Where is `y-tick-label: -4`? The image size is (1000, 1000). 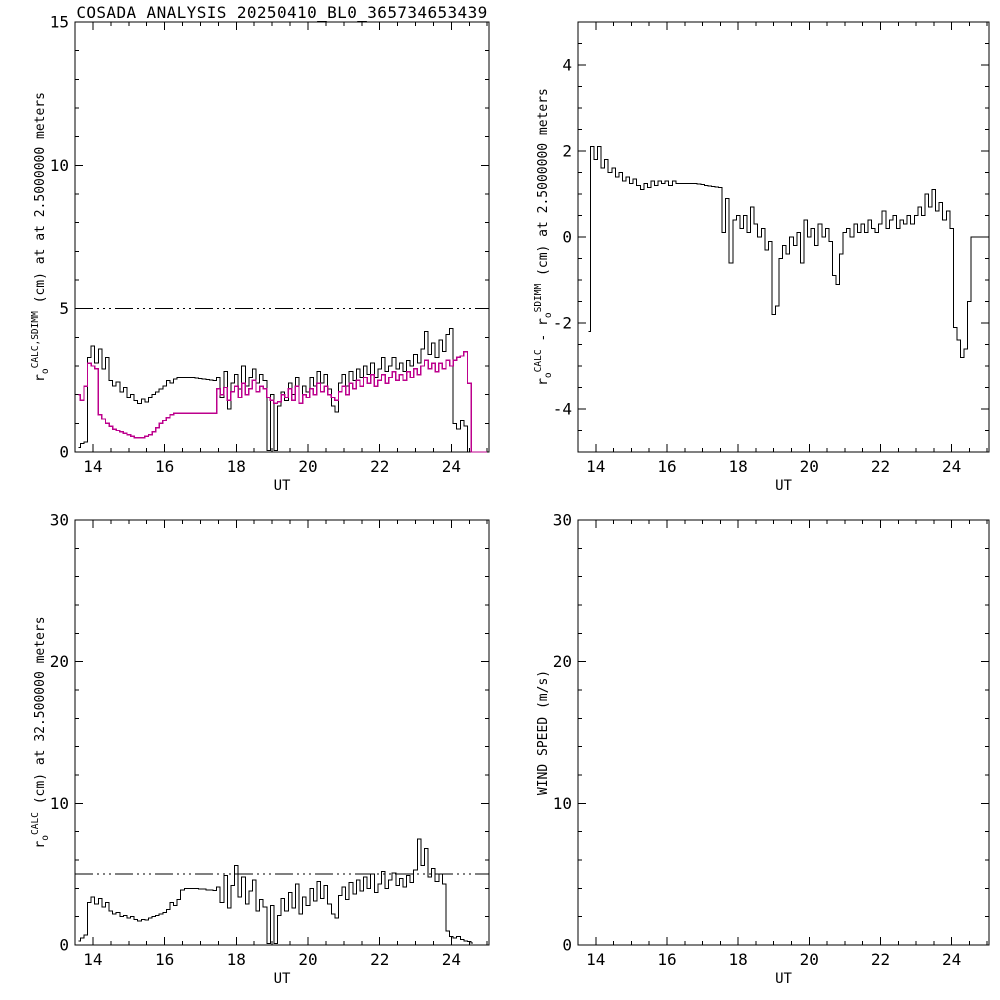
y-tick-label: -4 is located at coordinates (562, 409).